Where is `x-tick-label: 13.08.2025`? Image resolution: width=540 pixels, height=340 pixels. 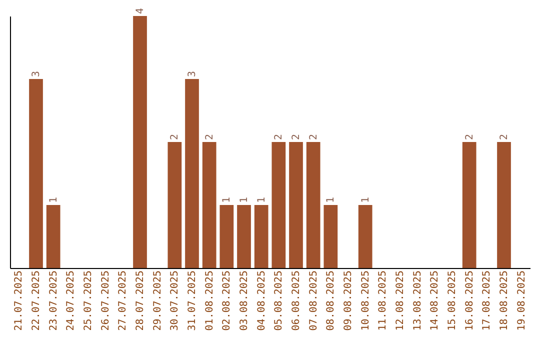 x-tick-label: 13.08.2025 is located at coordinates (418, 300).